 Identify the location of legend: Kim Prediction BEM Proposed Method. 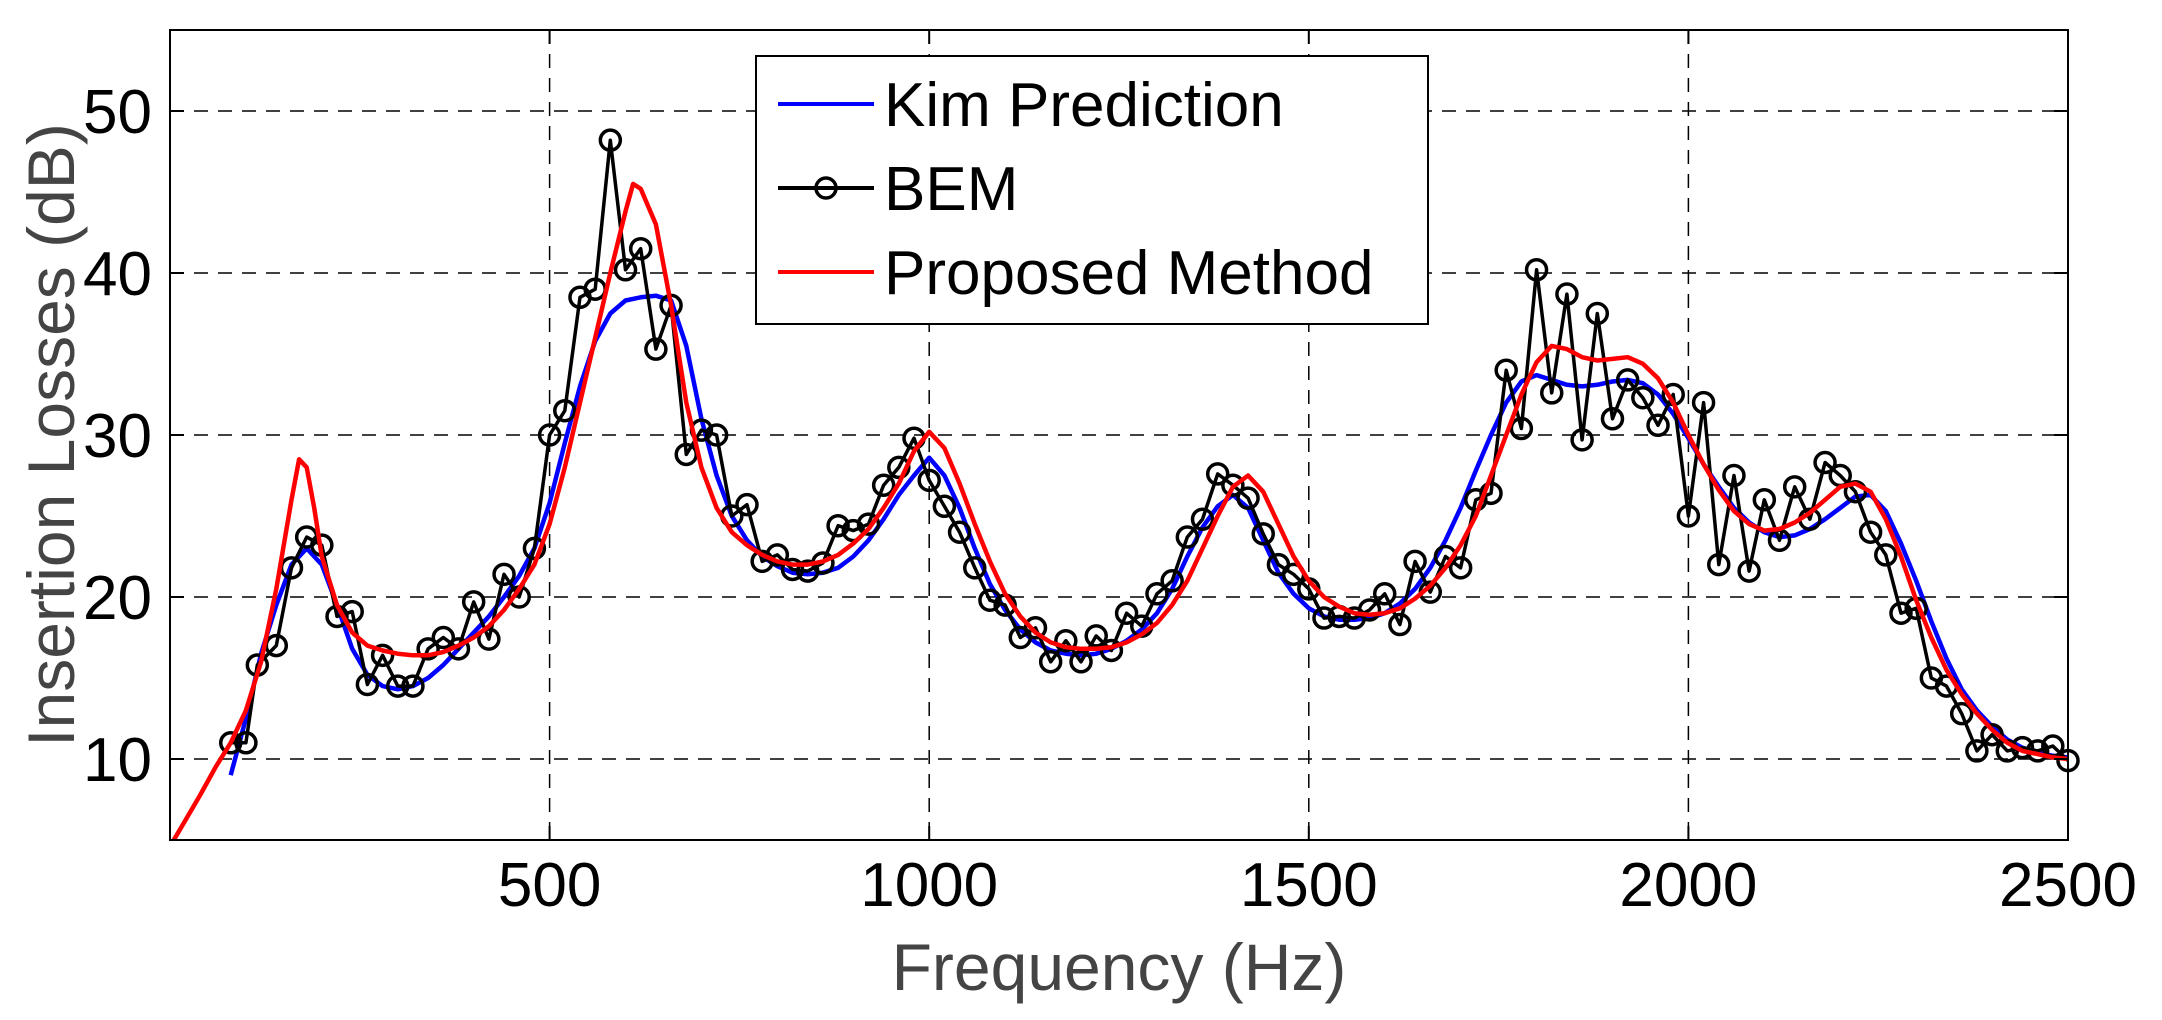
(1092, 190).